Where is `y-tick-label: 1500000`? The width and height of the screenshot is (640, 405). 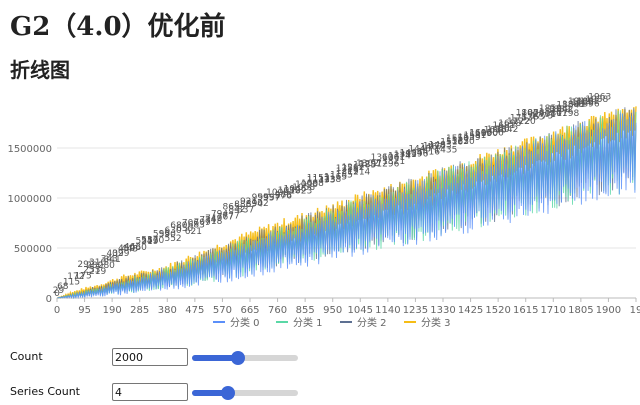
y-tick-label: 1500000 is located at coordinates (29, 149).